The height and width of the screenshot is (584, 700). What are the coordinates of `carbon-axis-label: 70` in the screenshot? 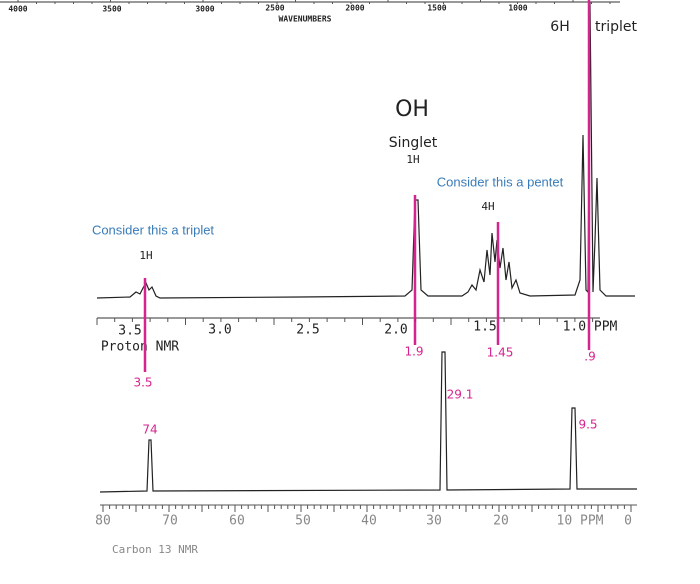 It's located at (170, 521).